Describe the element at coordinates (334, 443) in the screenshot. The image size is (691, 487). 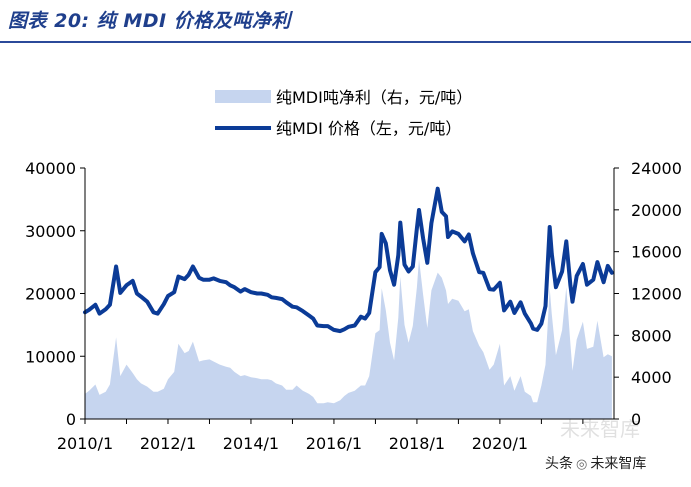
I see `x-tick-label: 2016/1` at that location.